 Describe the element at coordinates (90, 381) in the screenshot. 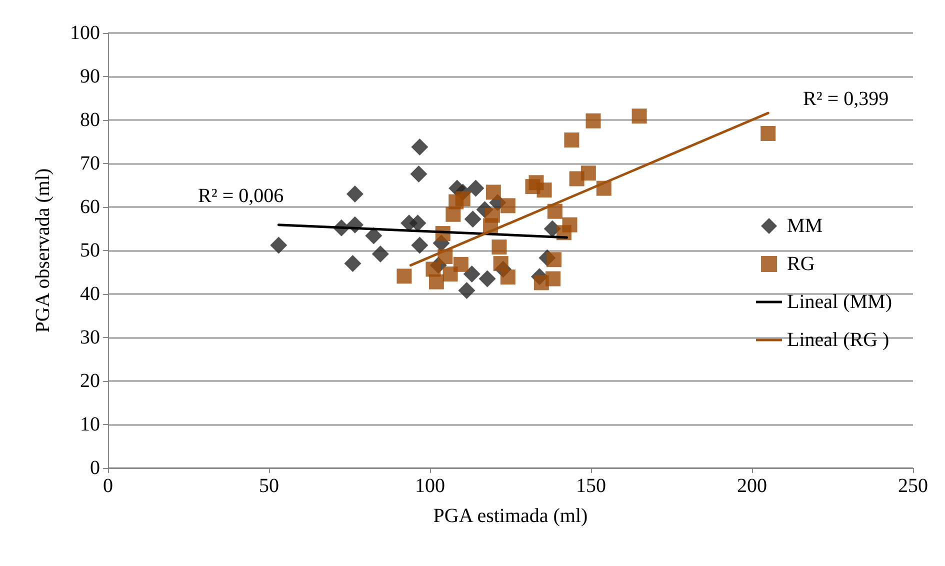

I see `y-tick-label: 20` at that location.